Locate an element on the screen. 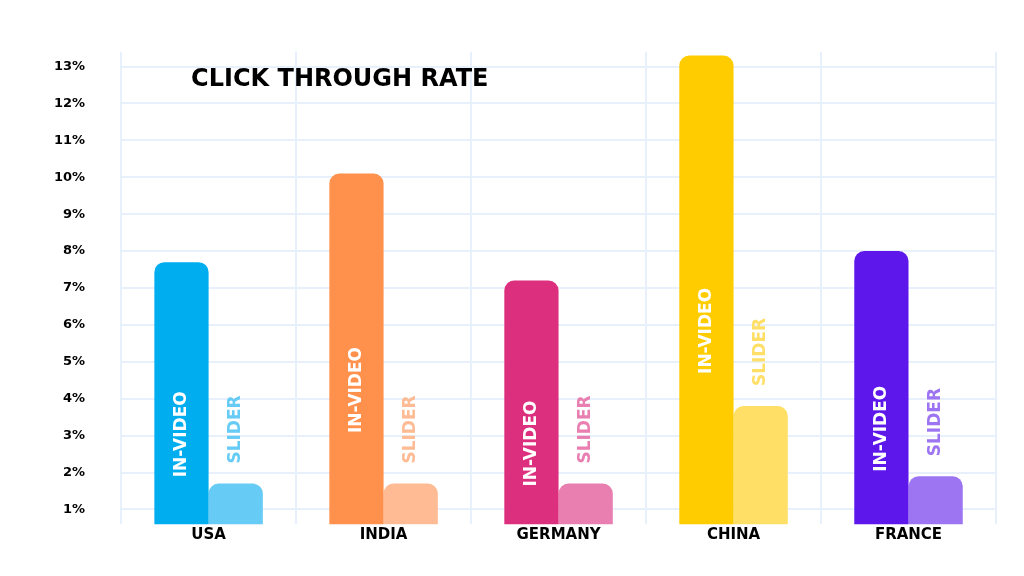 The image size is (1024, 576). text: CLICK THROUGH RATE is located at coordinates (340, 78).